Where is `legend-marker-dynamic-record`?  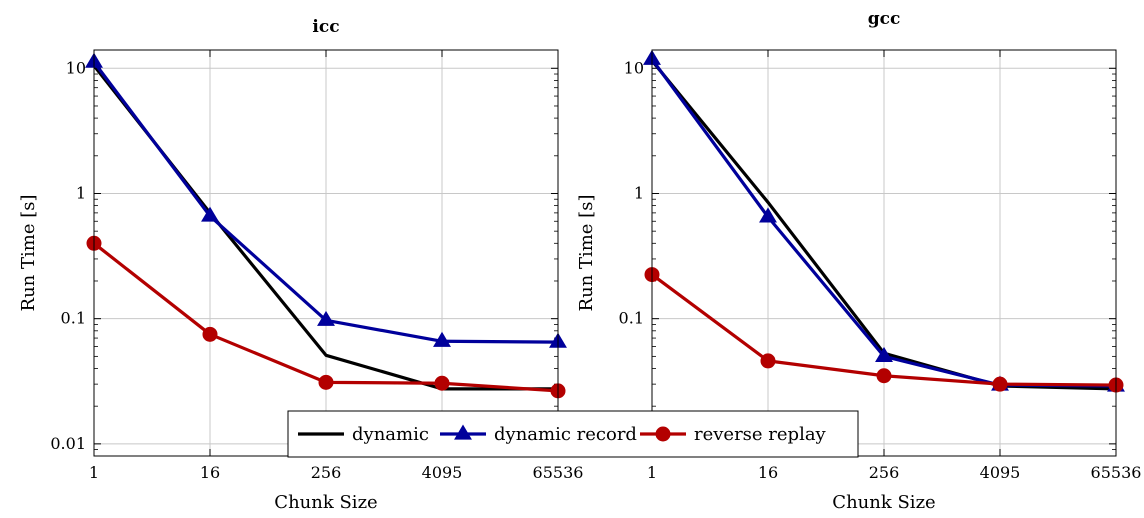 legend-marker-dynamic-record is located at coordinates (463, 432).